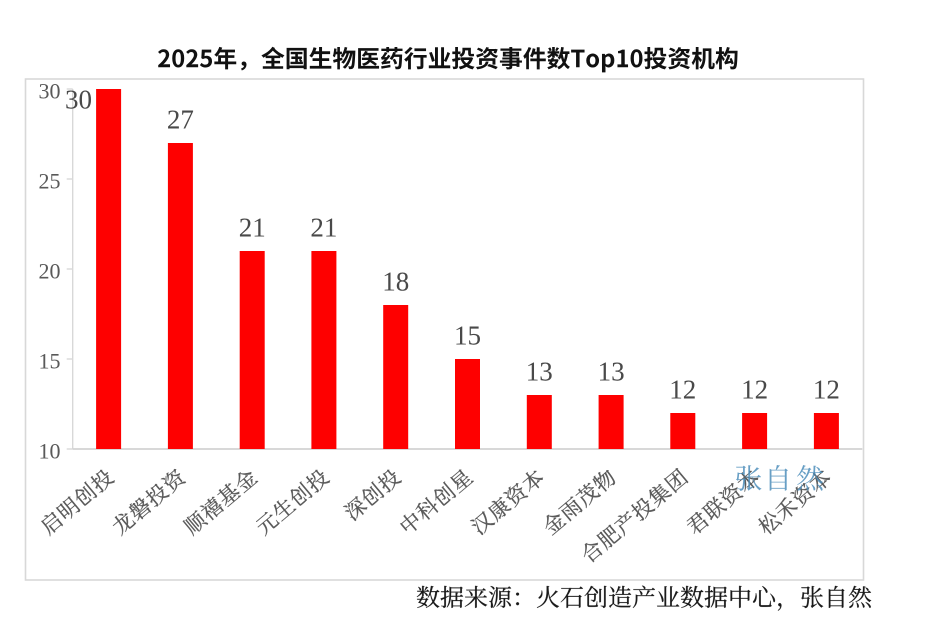 The height and width of the screenshot is (636, 946). I want to click on svg-text: 10, so click(50, 450).